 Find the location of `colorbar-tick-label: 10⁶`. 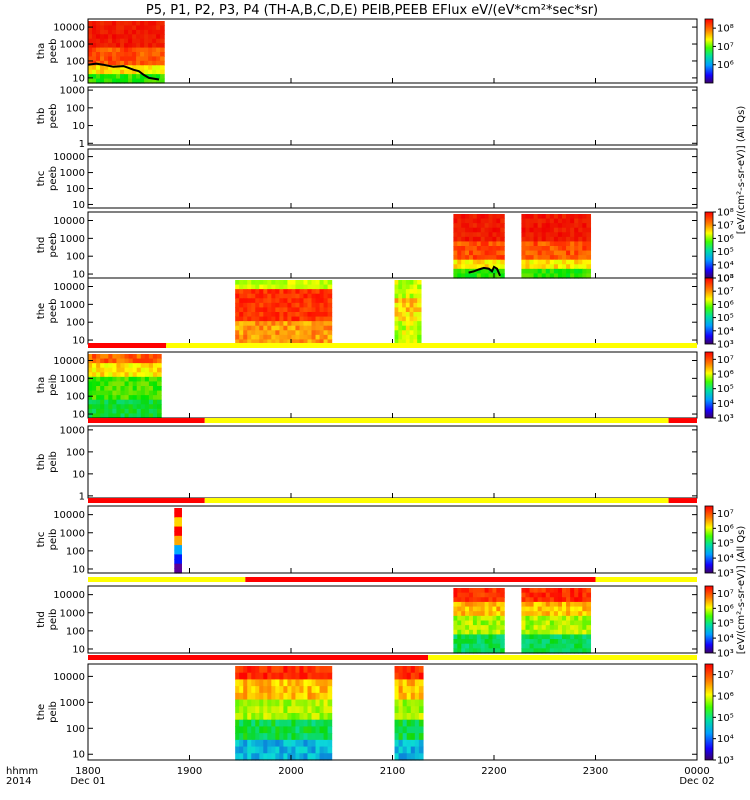

colorbar-tick-label: 10⁶ is located at coordinates (725, 305).